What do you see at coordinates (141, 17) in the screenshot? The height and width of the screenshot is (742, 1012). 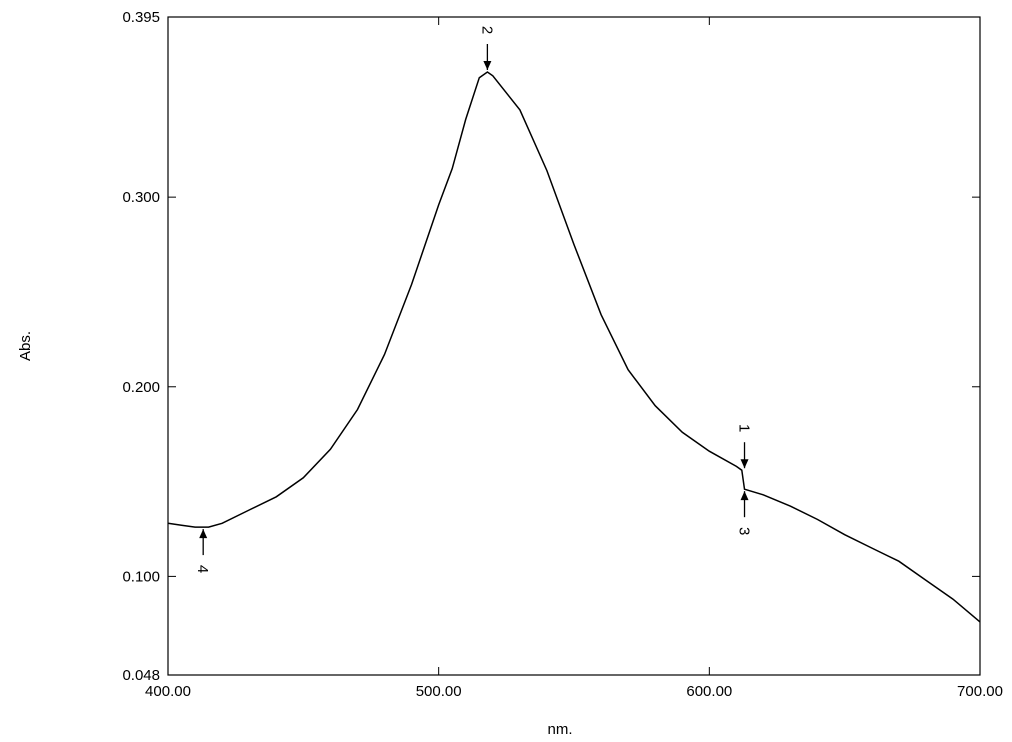 I see `y-tick-label: 0.395` at bounding box center [141, 17].